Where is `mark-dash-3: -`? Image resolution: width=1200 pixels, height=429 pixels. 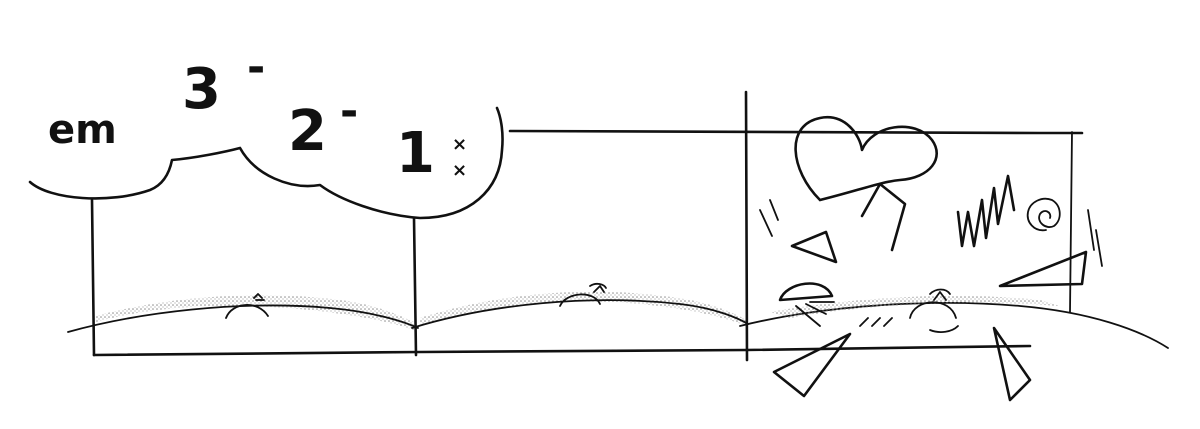
mark-dash-3: - is located at coordinates (256, 67).